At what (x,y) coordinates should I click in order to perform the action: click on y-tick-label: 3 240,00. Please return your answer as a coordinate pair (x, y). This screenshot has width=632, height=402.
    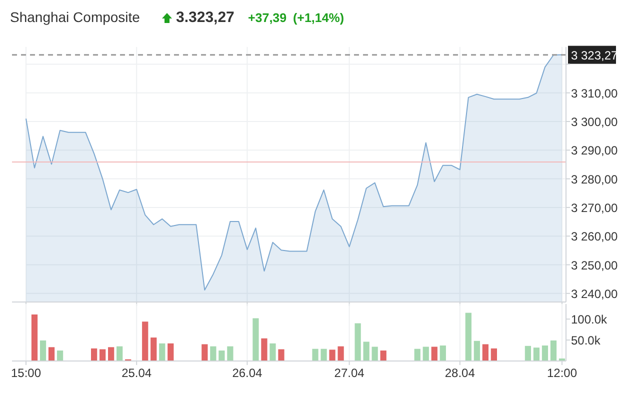
    Looking at the image, I should click on (594, 293).